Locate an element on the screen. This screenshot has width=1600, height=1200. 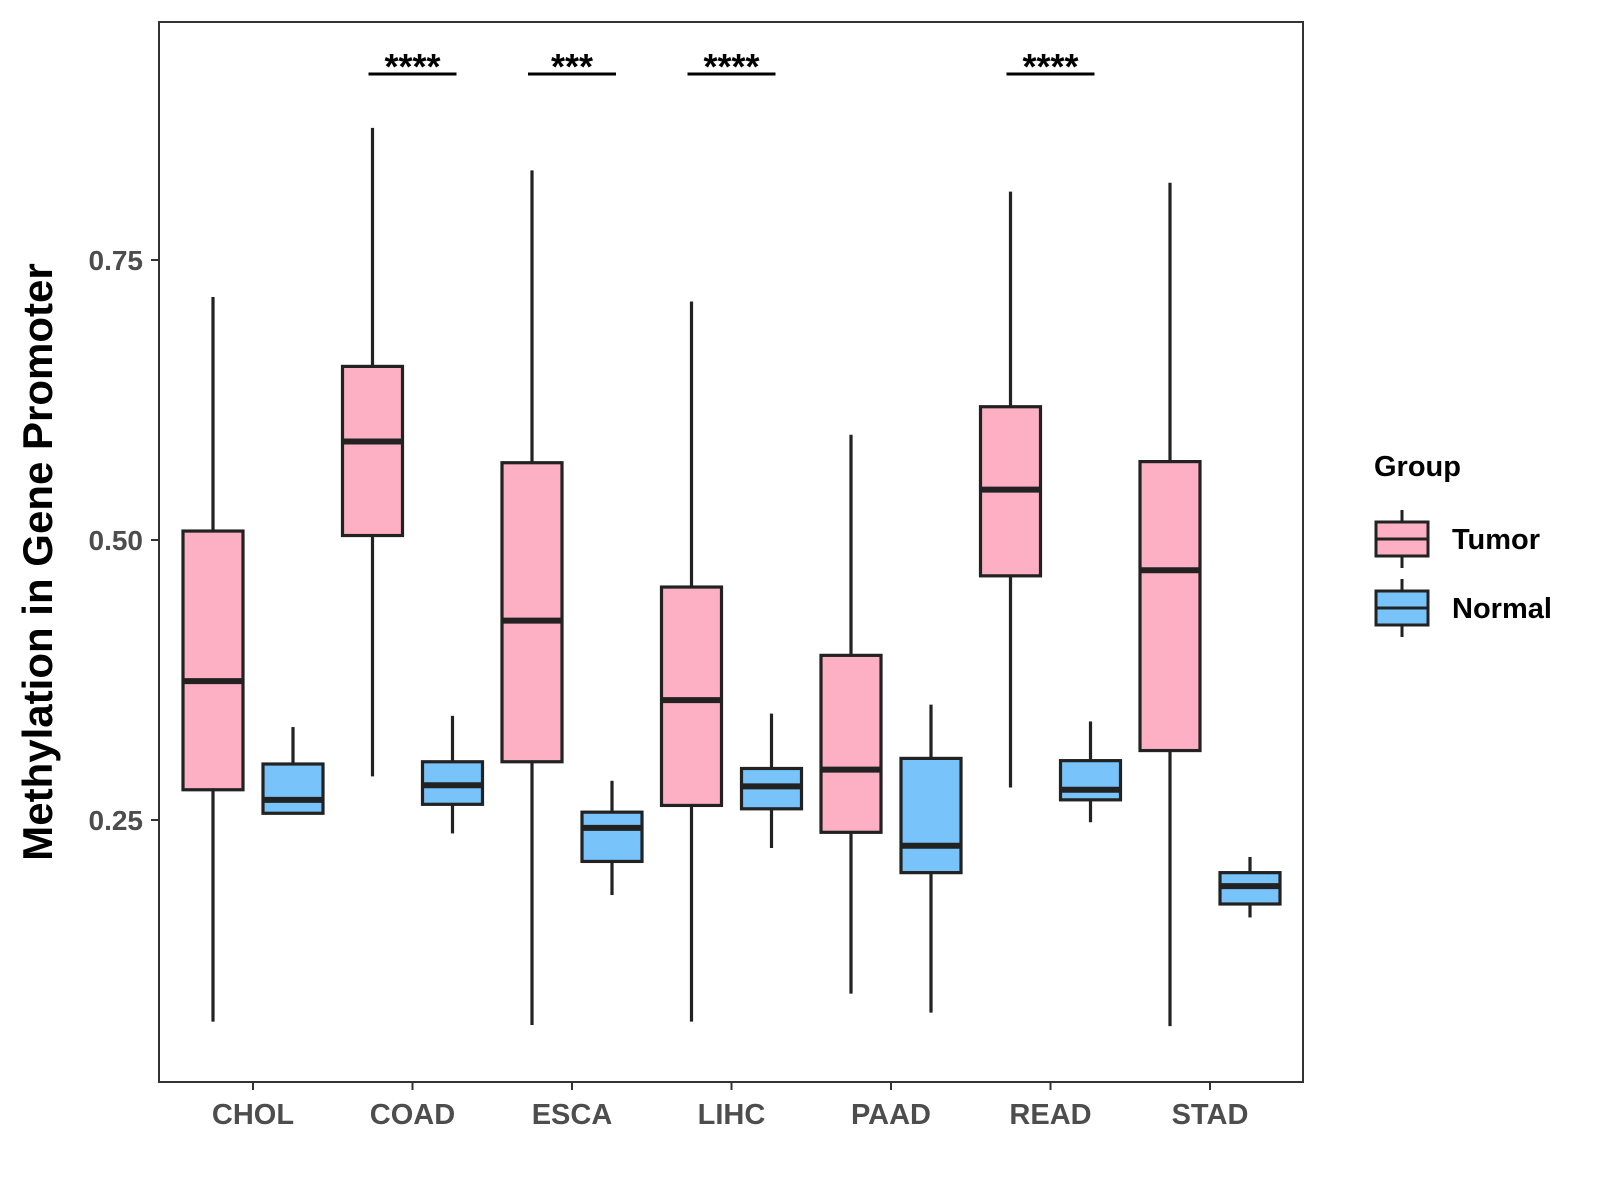
box-normal-chol is located at coordinates (293, 771).